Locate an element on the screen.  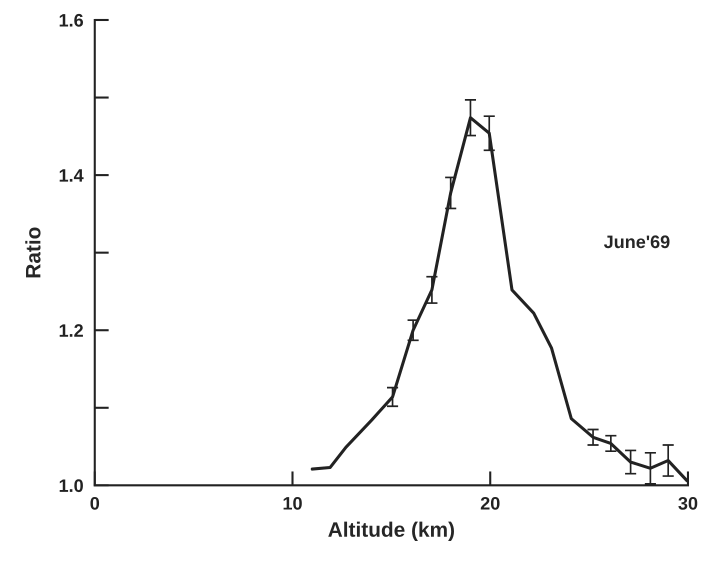
y-tick-label: 1.4 is located at coordinates (72, 175).